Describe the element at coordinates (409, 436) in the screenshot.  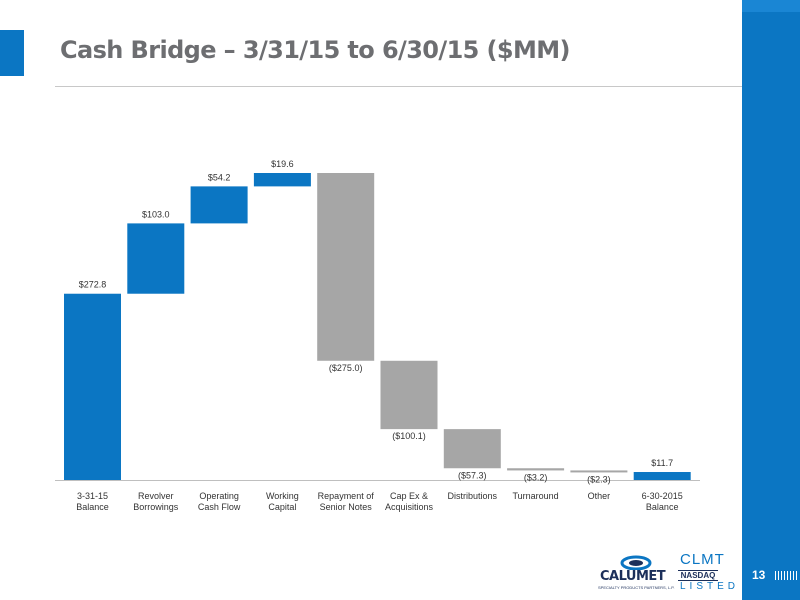
I see `data-label-5: ($100.1)` at that location.